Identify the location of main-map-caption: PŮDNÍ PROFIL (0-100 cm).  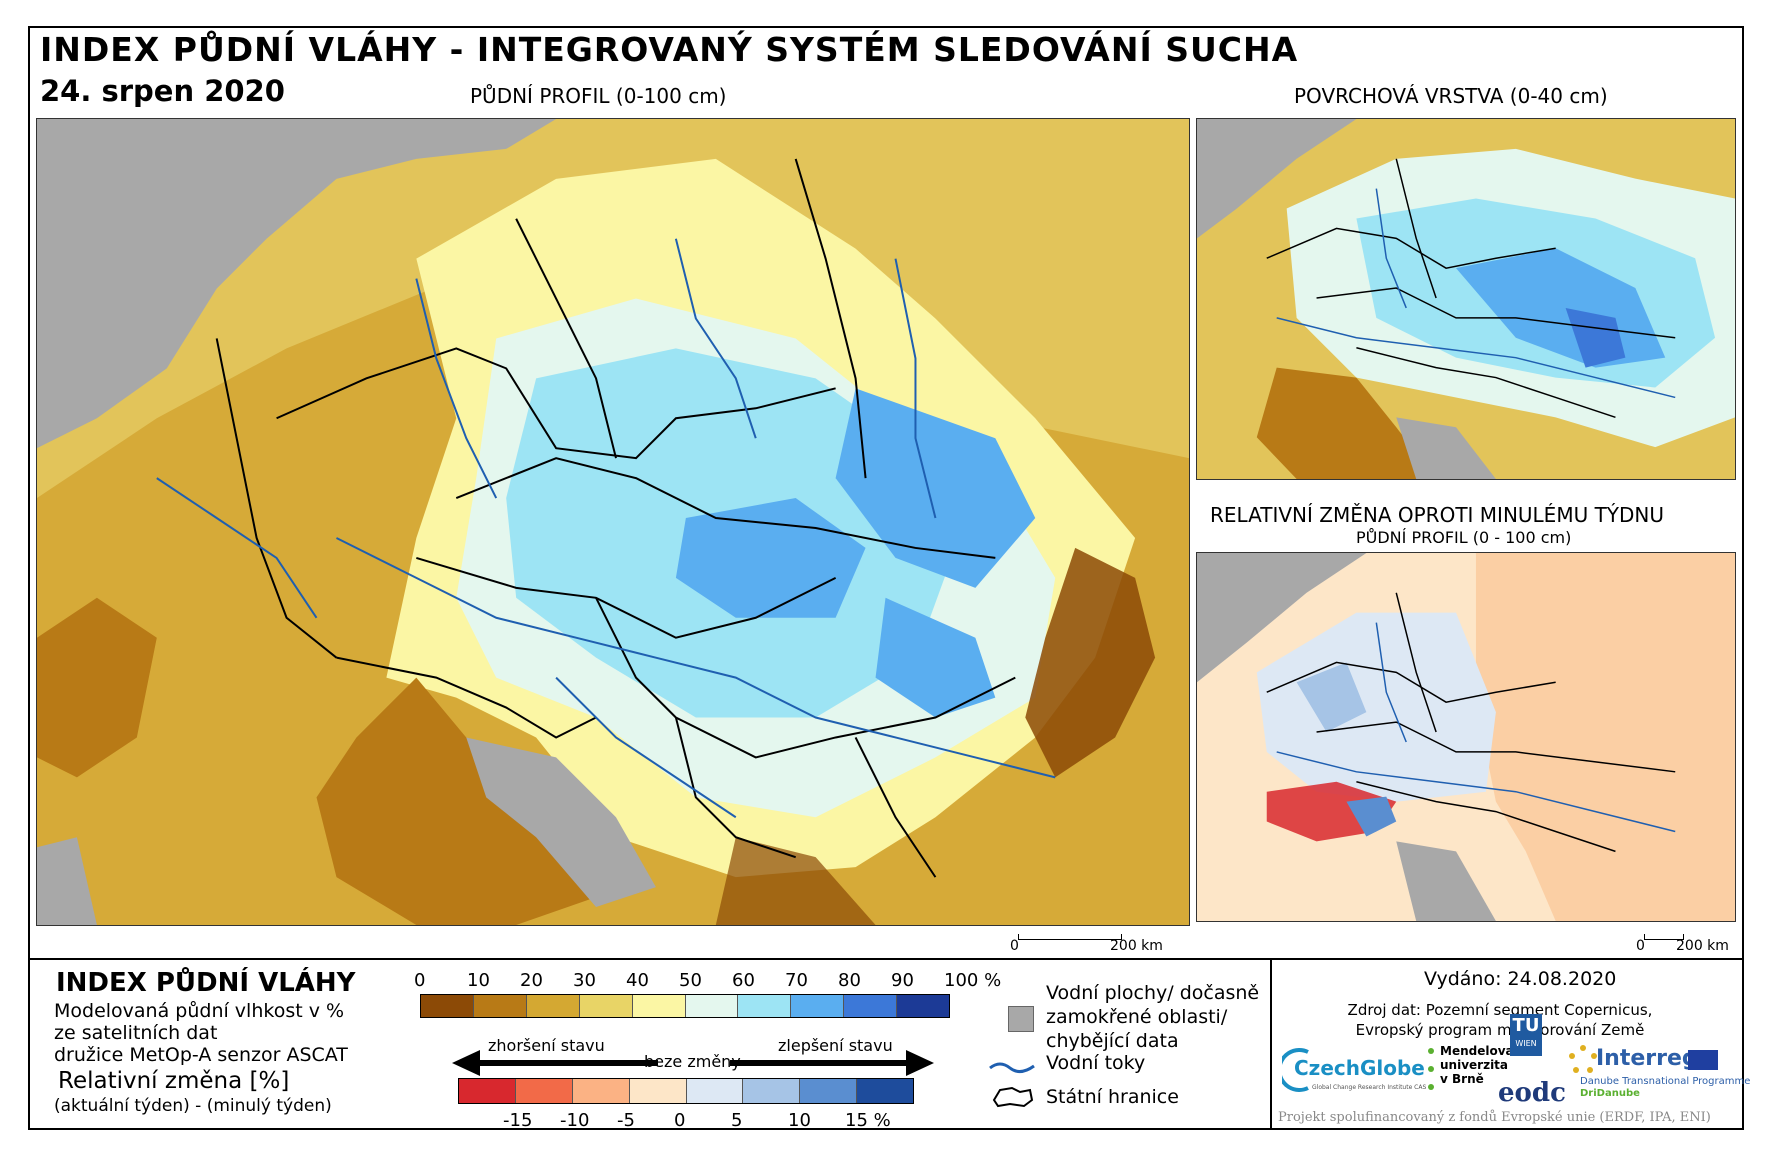
(598, 96).